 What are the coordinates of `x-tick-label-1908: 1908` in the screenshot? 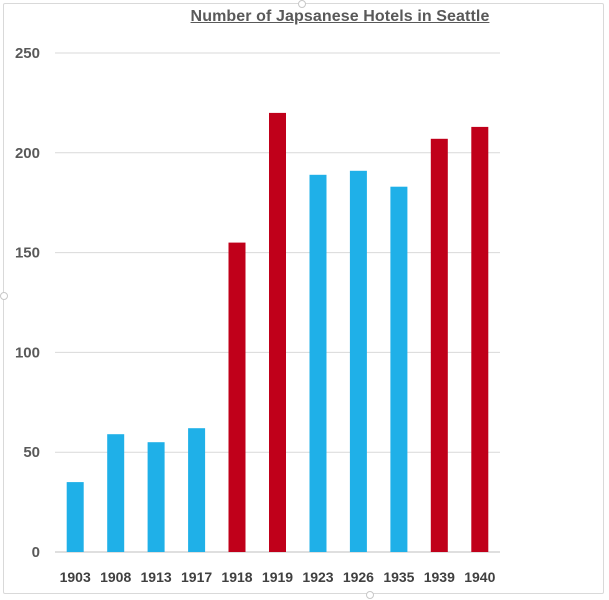 It's located at (115, 577).